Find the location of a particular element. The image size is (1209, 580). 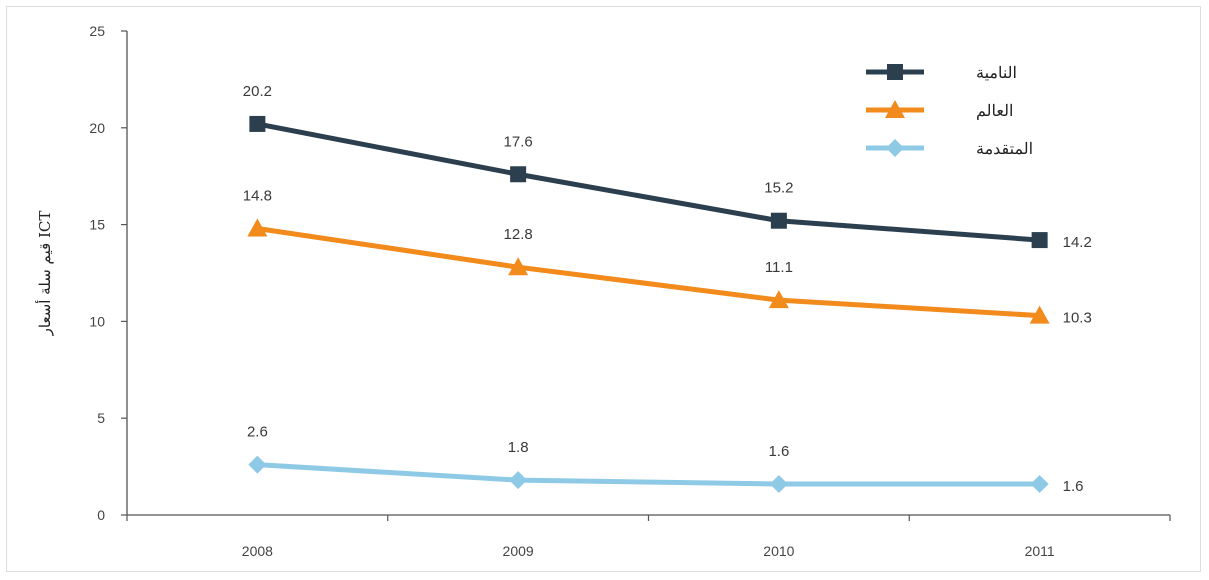

y-tick-label: 5 is located at coordinates (101, 418).